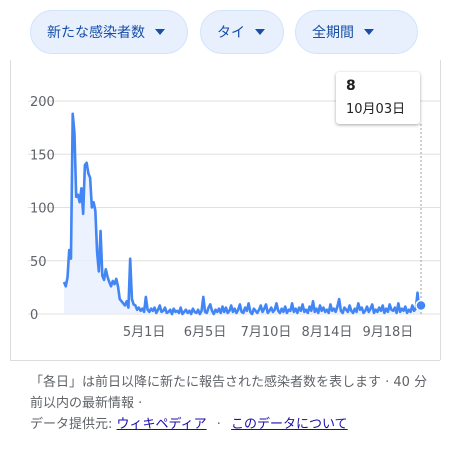  What do you see at coordinates (351, 86) in the screenshot?
I see `tooltip-value: 8` at bounding box center [351, 86].